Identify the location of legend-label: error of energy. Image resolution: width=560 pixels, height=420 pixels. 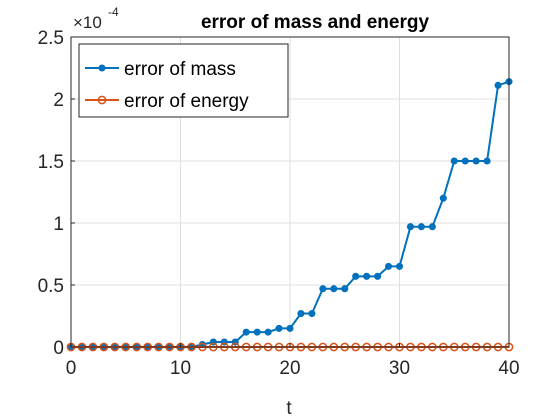
(186, 101).